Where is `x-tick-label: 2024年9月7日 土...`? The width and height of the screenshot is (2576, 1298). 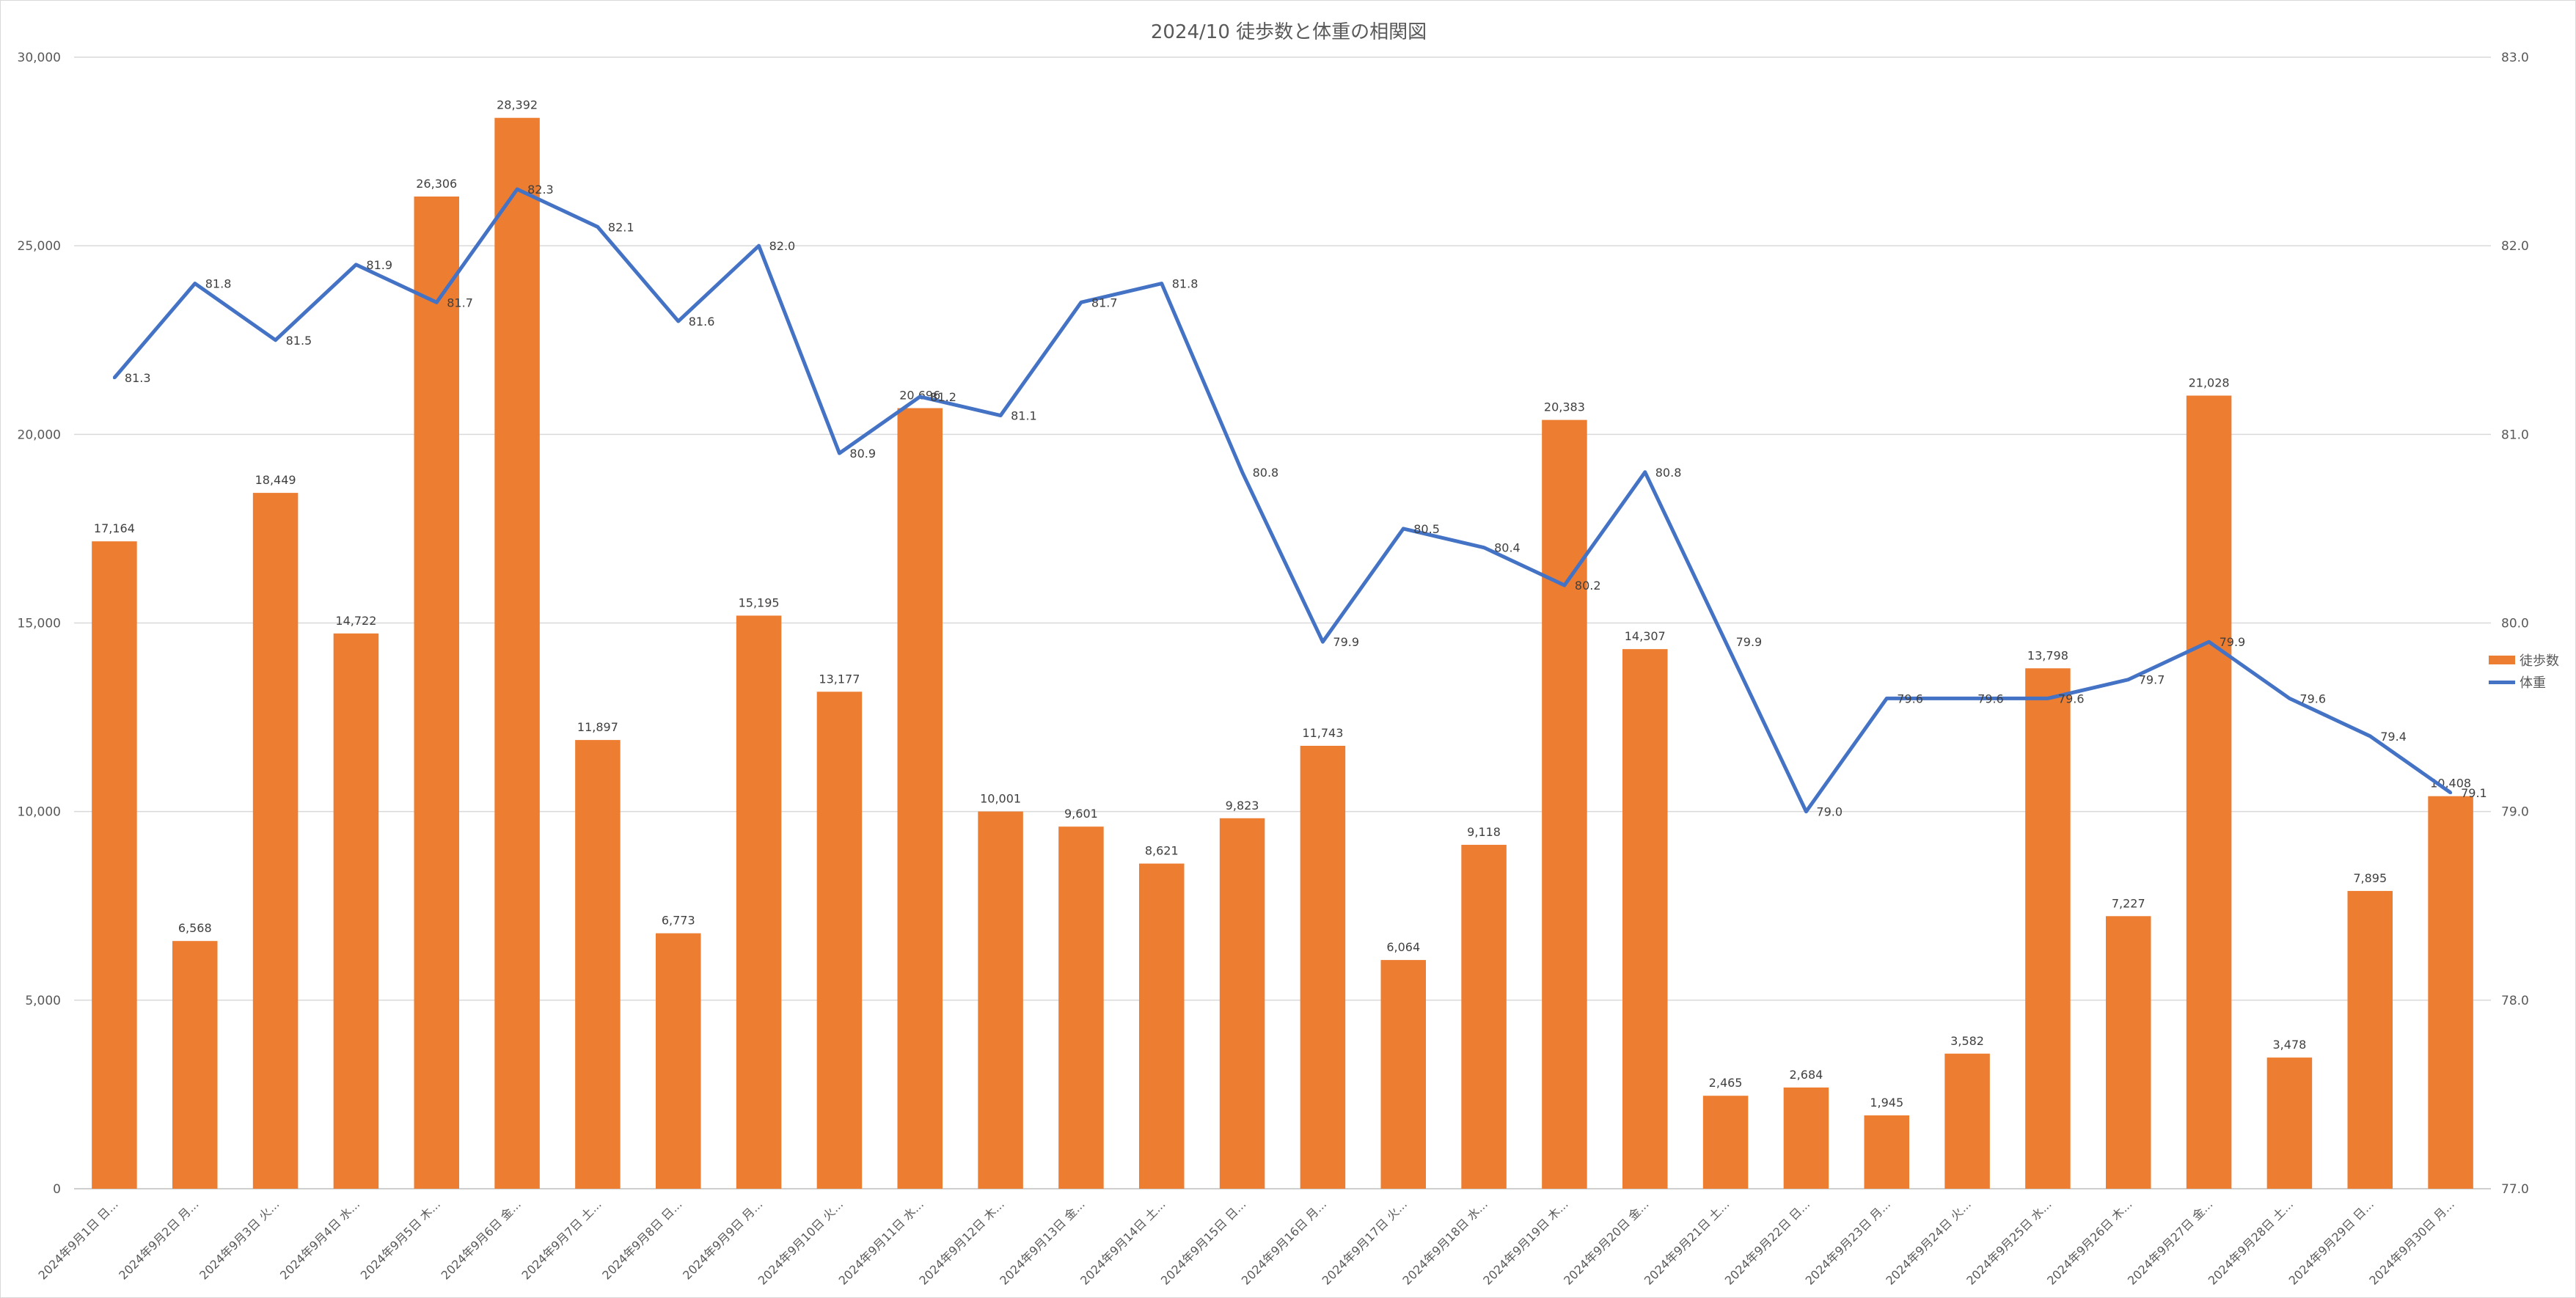
x-tick-label: 2024年9月7日 土... is located at coordinates (561, 1239).